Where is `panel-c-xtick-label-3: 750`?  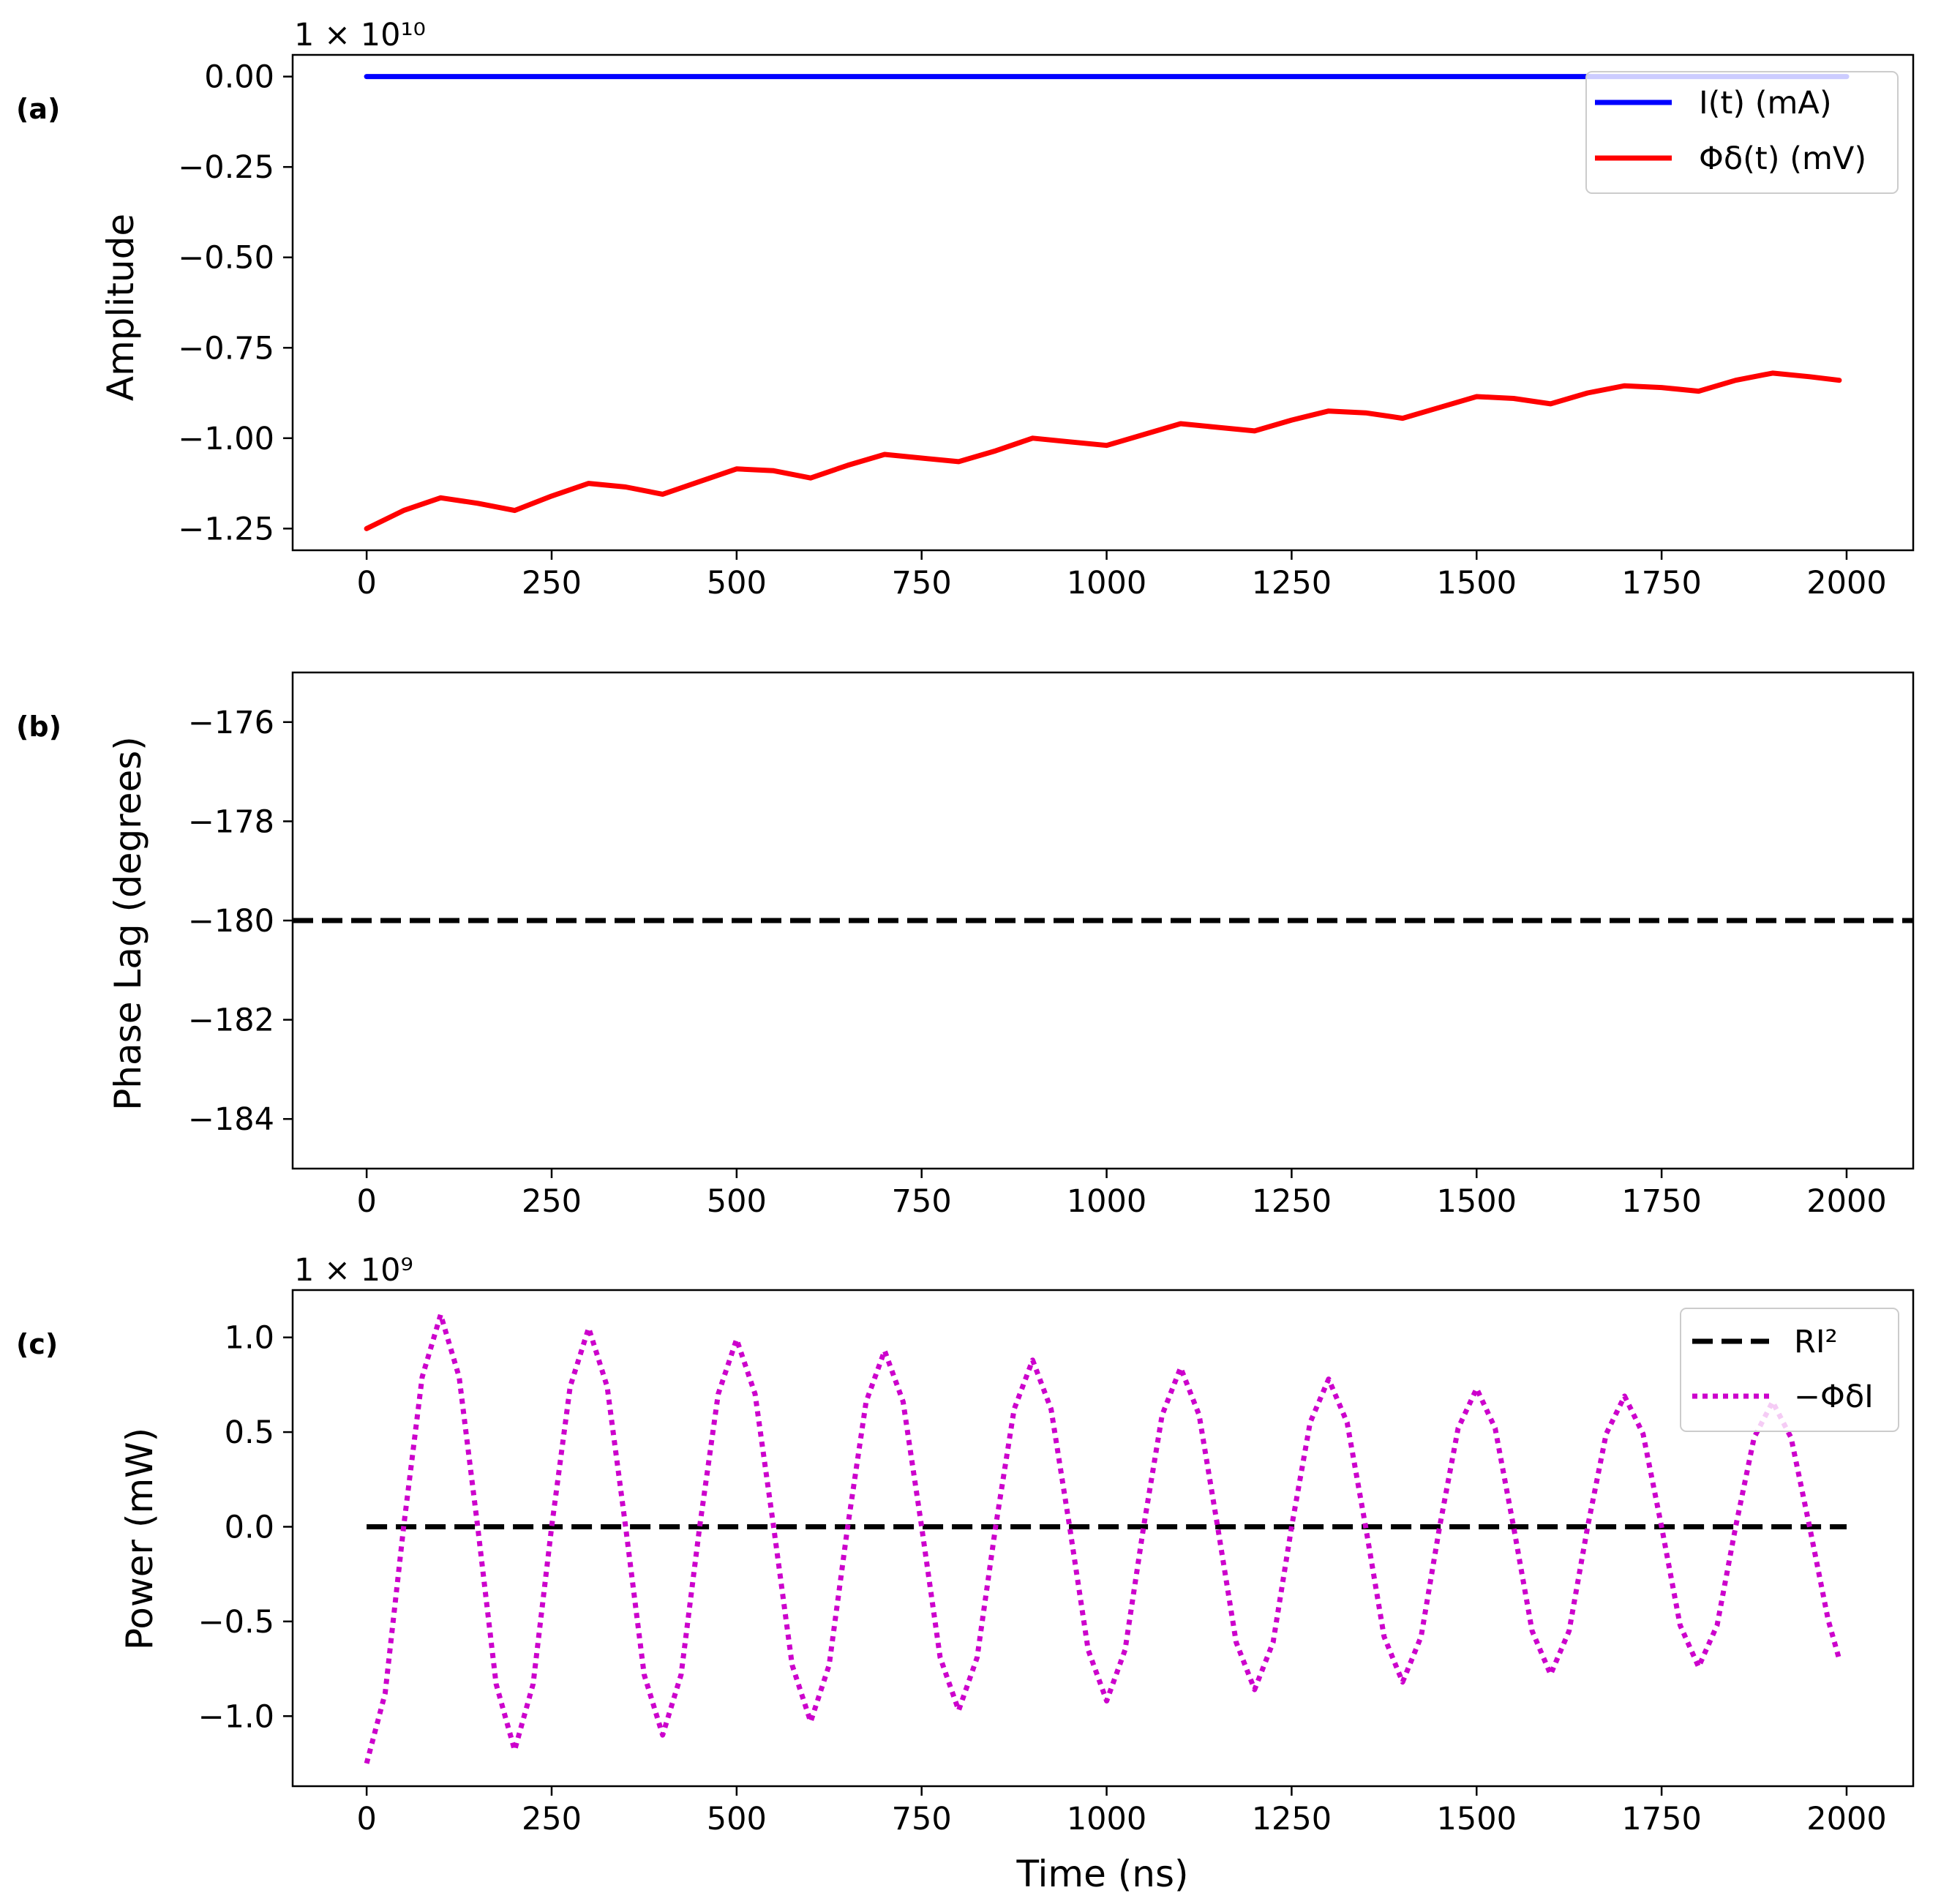 panel-c-xtick-label-3: 750 is located at coordinates (922, 1819).